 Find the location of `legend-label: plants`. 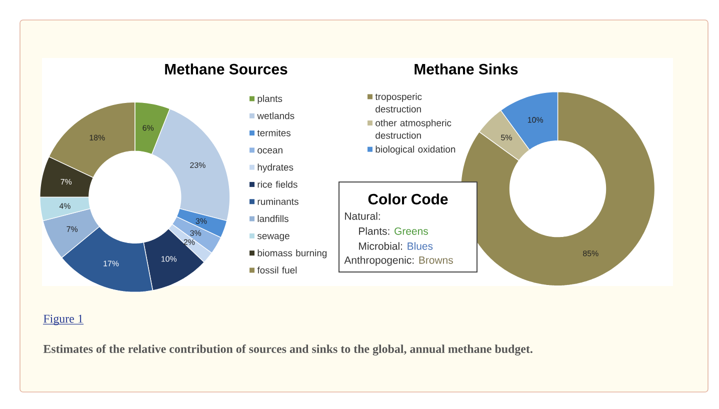

legend-label: plants is located at coordinates (270, 99).